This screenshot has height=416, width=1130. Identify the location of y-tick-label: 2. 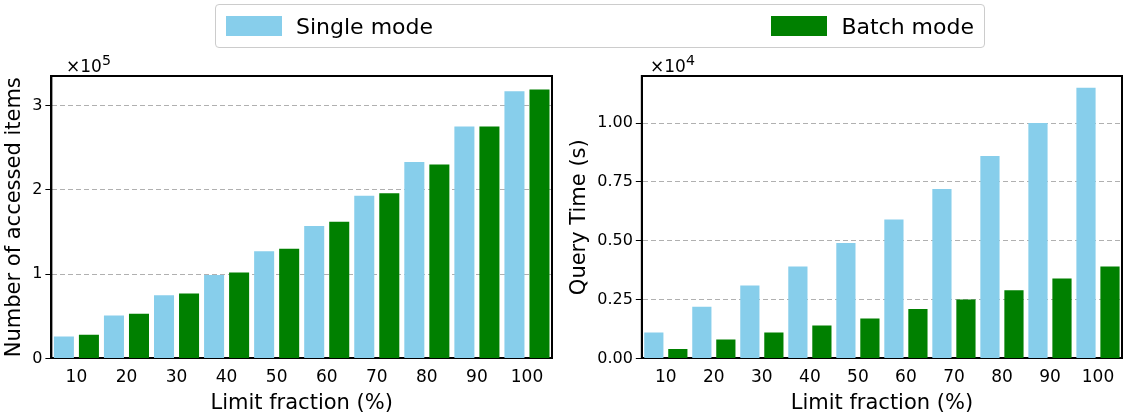
(37, 188).